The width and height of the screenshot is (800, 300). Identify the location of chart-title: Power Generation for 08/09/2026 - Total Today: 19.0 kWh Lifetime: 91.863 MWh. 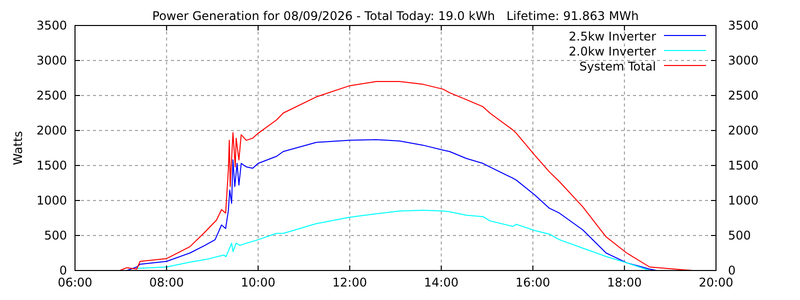
(395, 16).